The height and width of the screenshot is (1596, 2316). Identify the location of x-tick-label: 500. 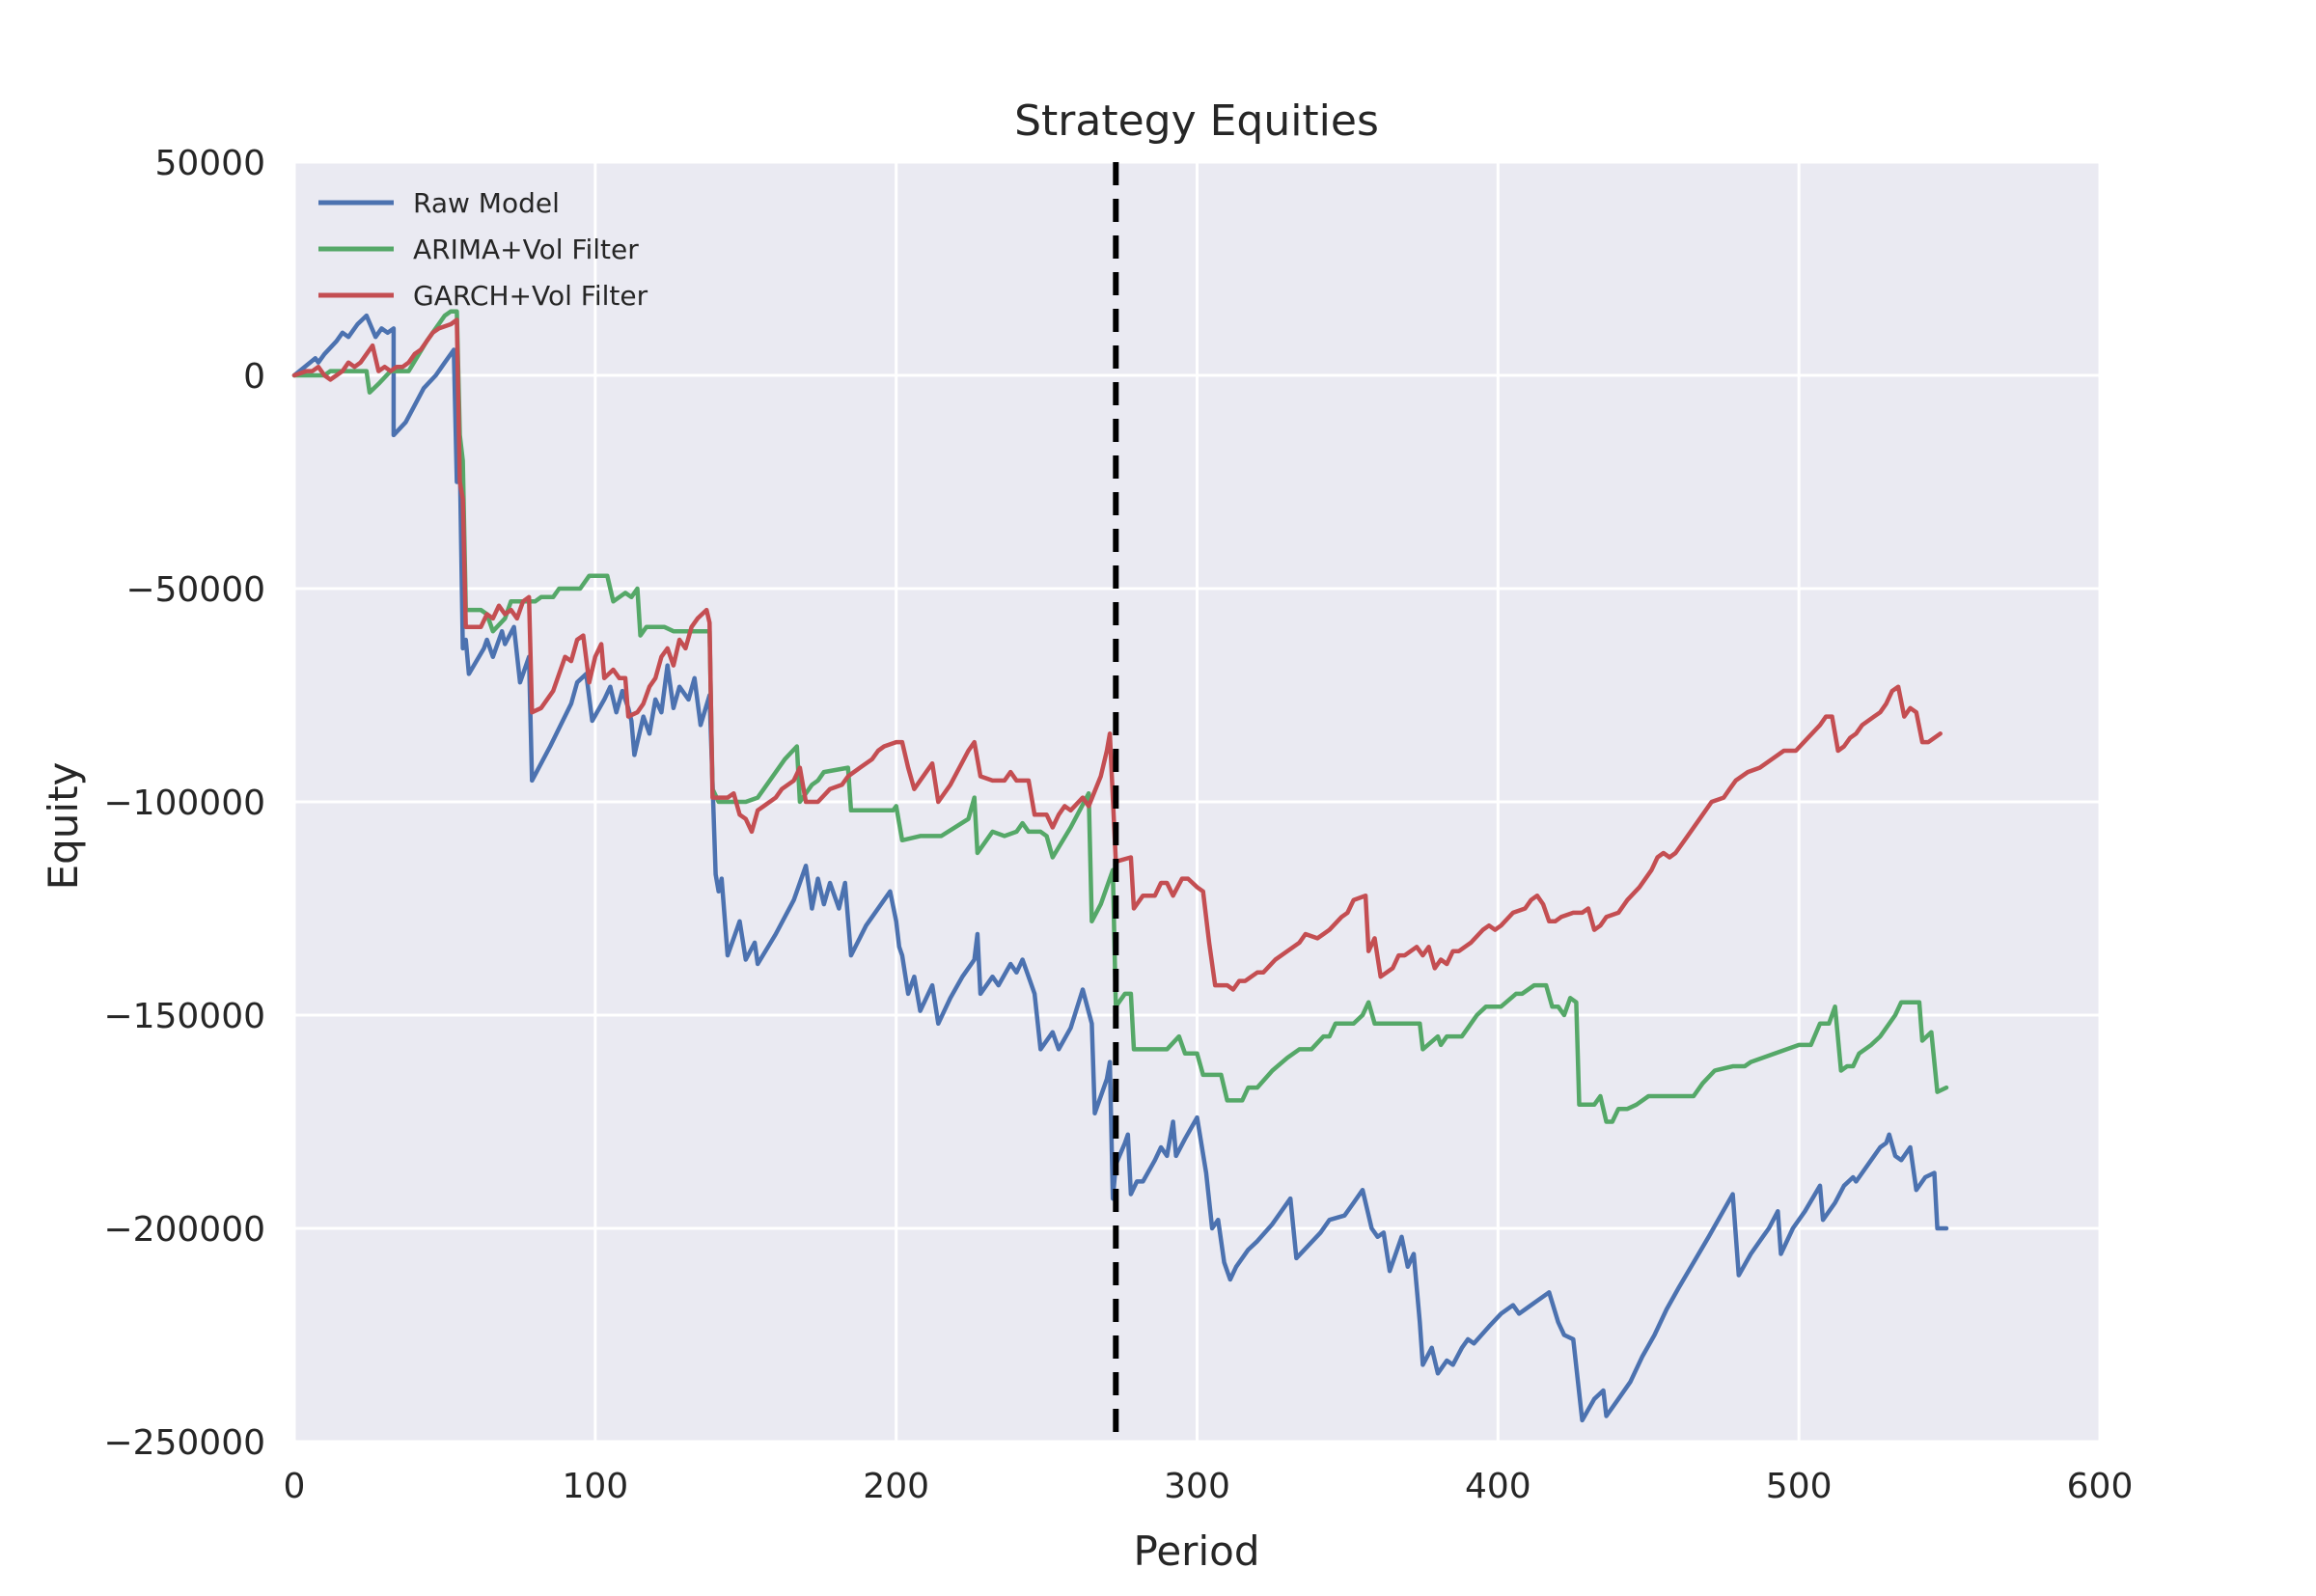
(1799, 1487).